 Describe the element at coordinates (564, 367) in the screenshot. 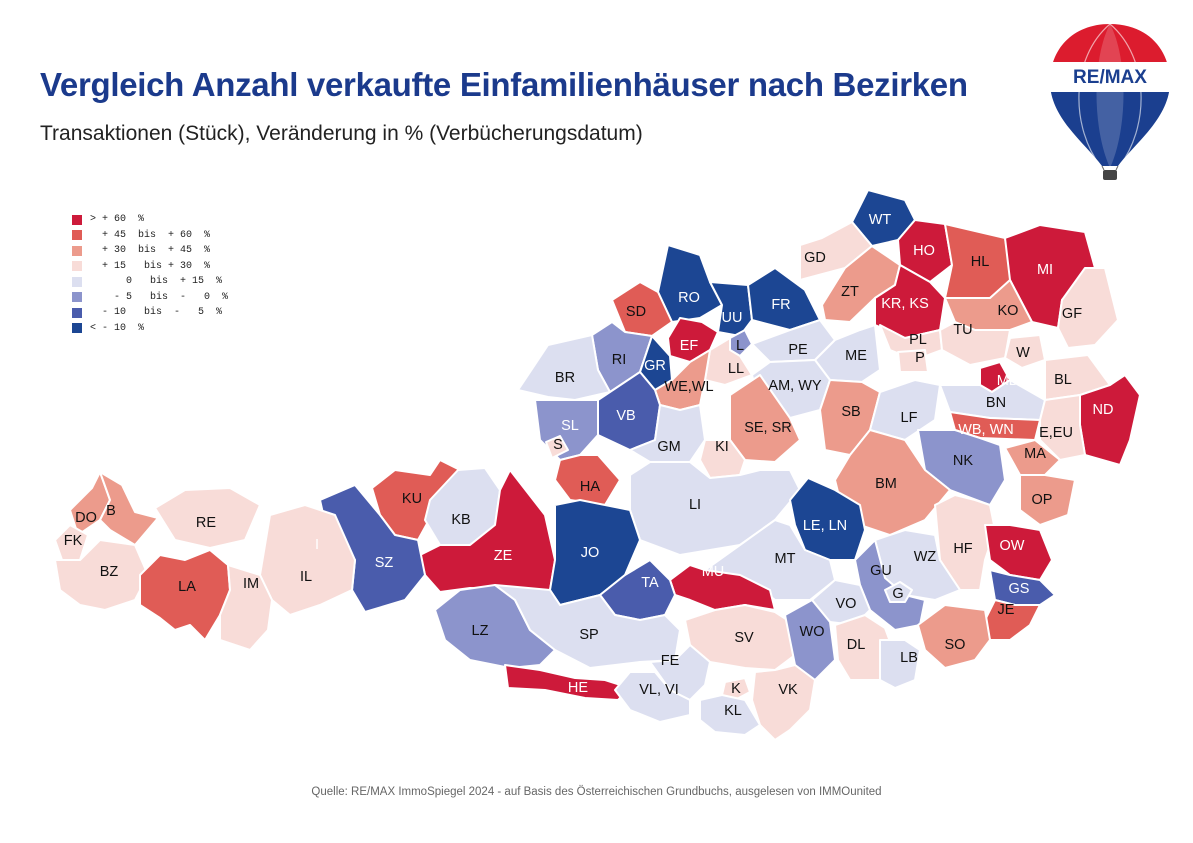

I see `district-br` at that location.